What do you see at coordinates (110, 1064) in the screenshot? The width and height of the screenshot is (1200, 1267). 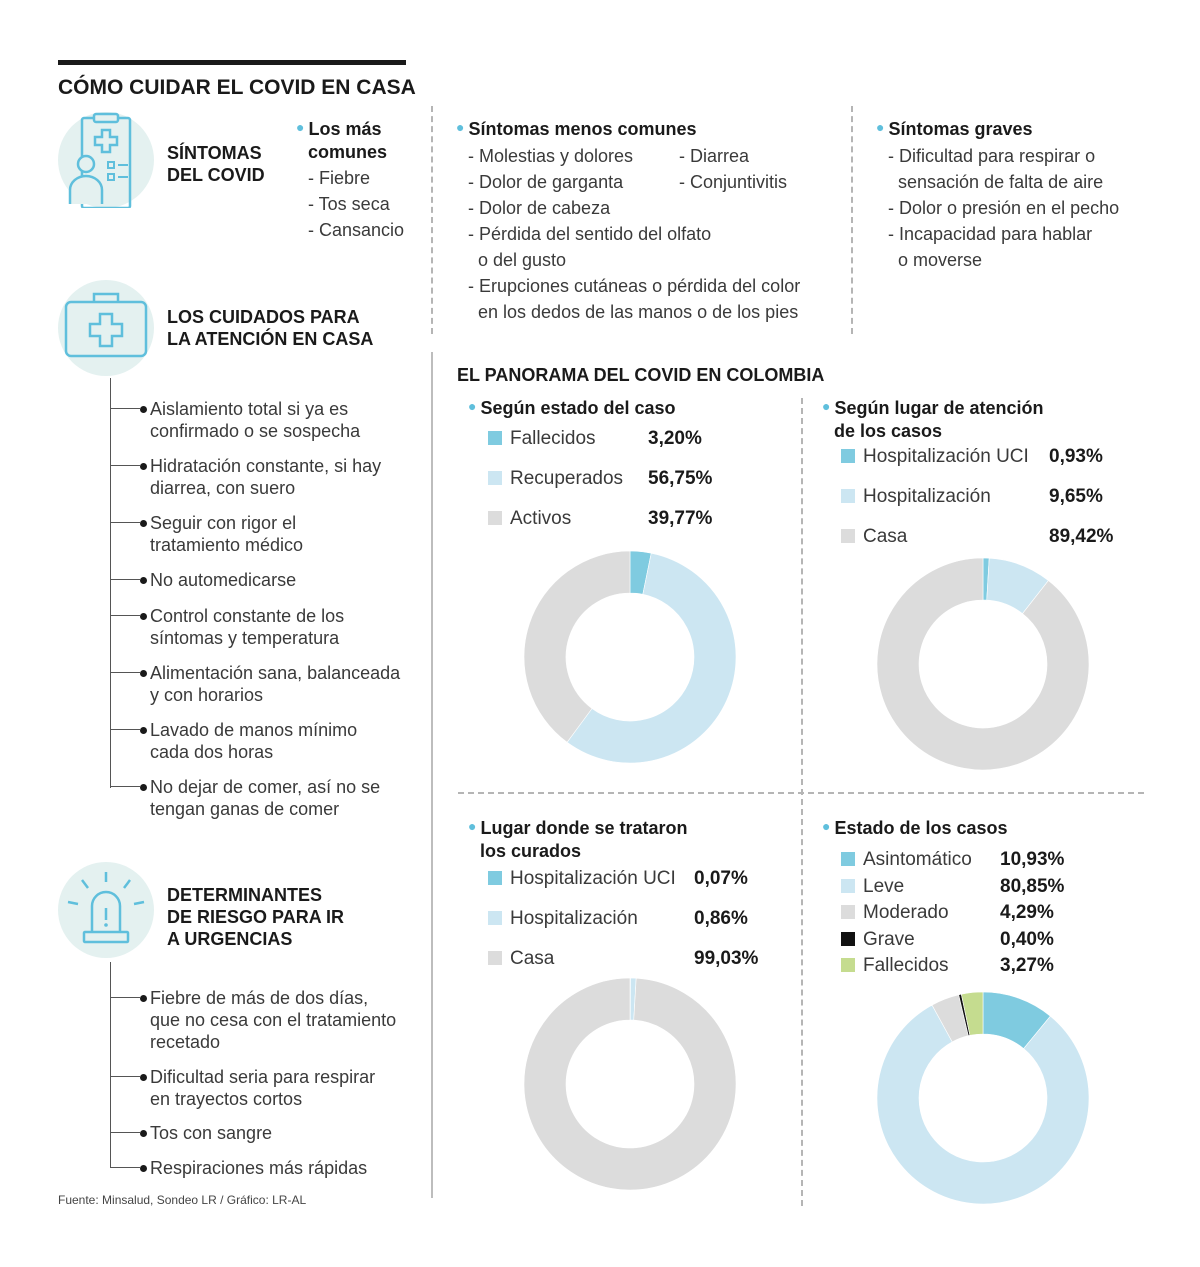 I see `risk-tree-line` at bounding box center [110, 1064].